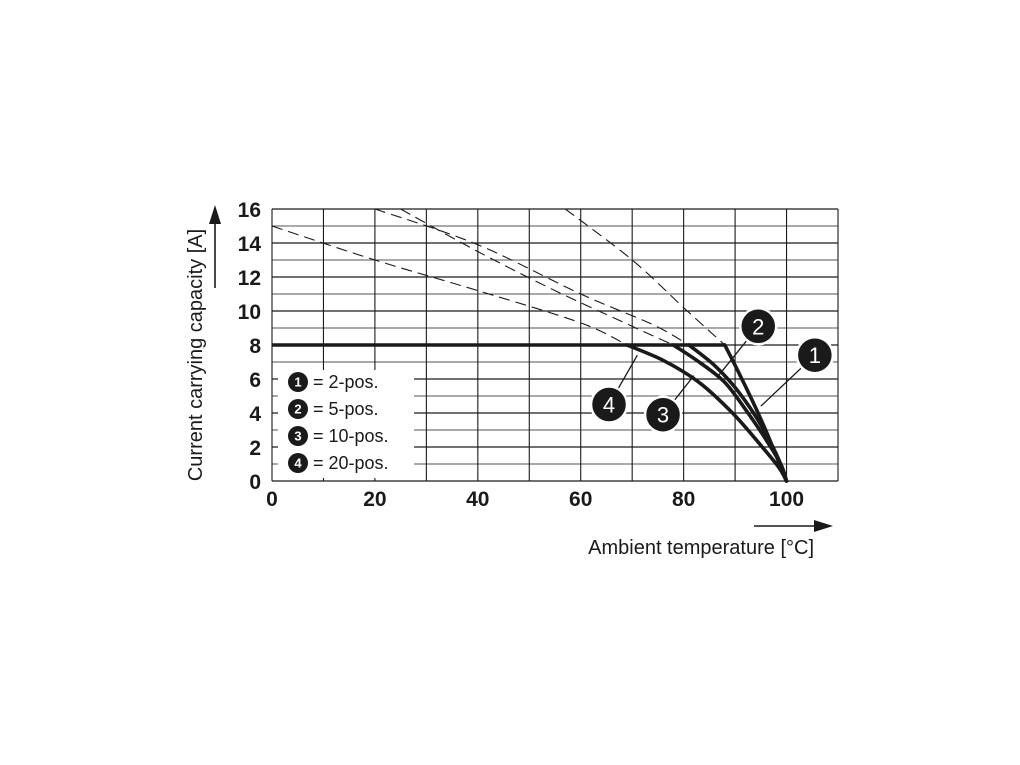 This screenshot has height=765, width=1020. Describe the element at coordinates (255, 414) in the screenshot. I see `y-tick-label: 4` at that location.